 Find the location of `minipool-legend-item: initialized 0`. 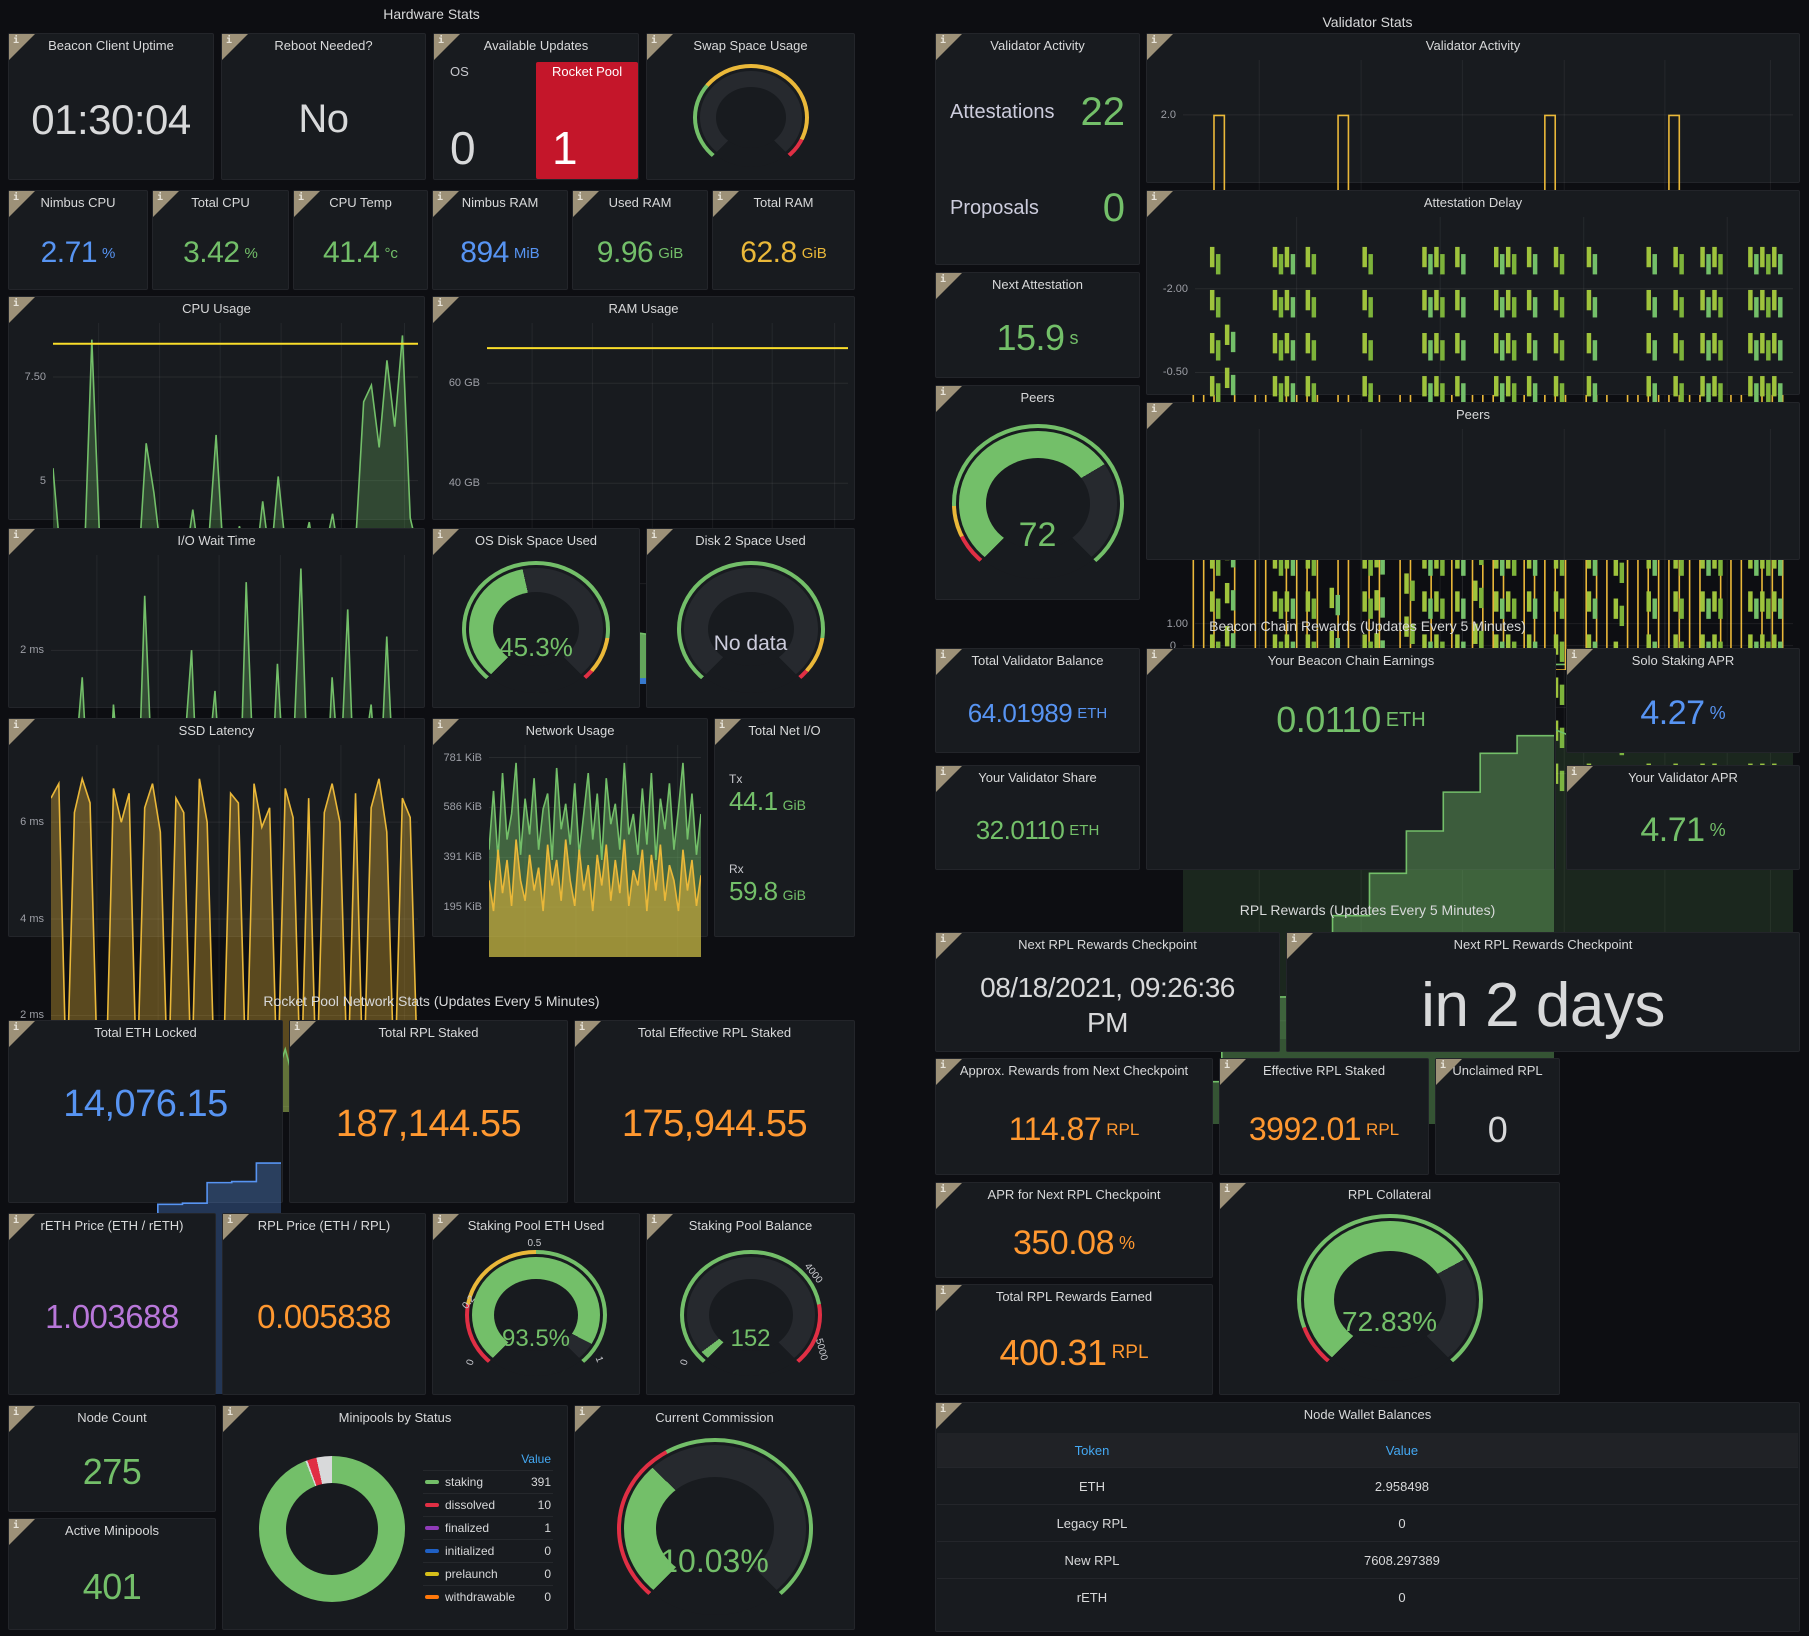

minipool-legend-item: initialized 0 is located at coordinates (488, 1550).